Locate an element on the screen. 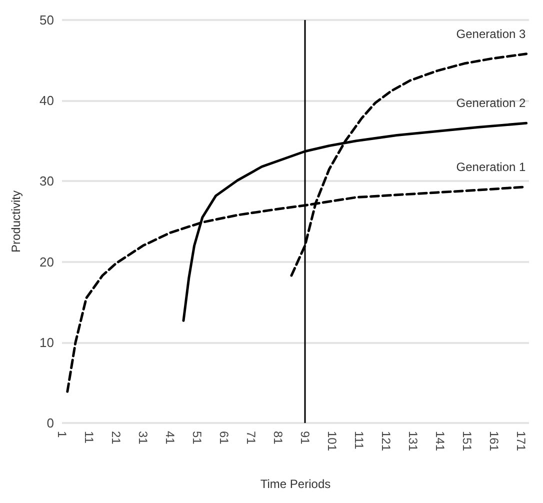 The image size is (543, 503). x-tick-label: 51 is located at coordinates (197, 438).